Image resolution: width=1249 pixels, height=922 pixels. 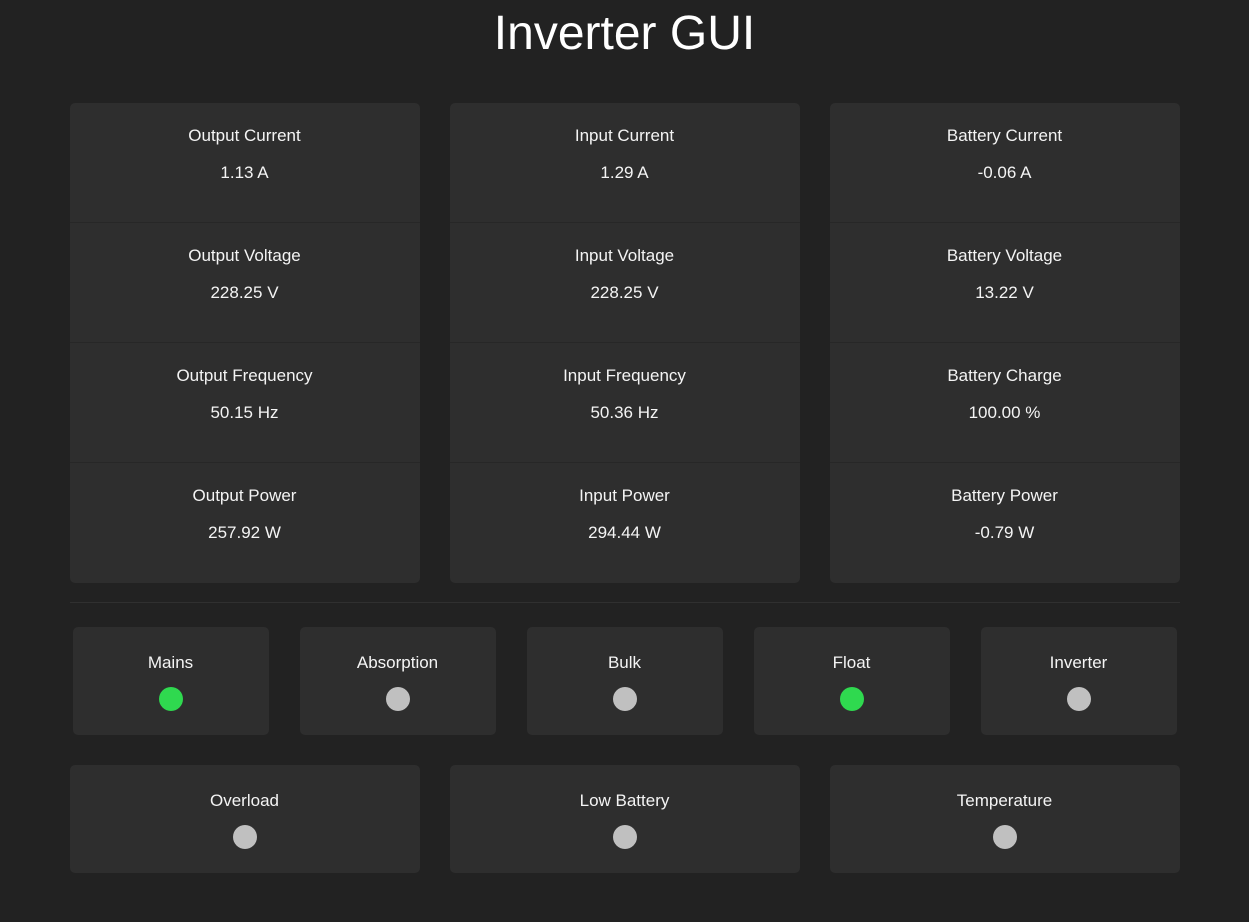 What do you see at coordinates (624, 662) in the screenshot?
I see `status-label: Bulk` at bounding box center [624, 662].